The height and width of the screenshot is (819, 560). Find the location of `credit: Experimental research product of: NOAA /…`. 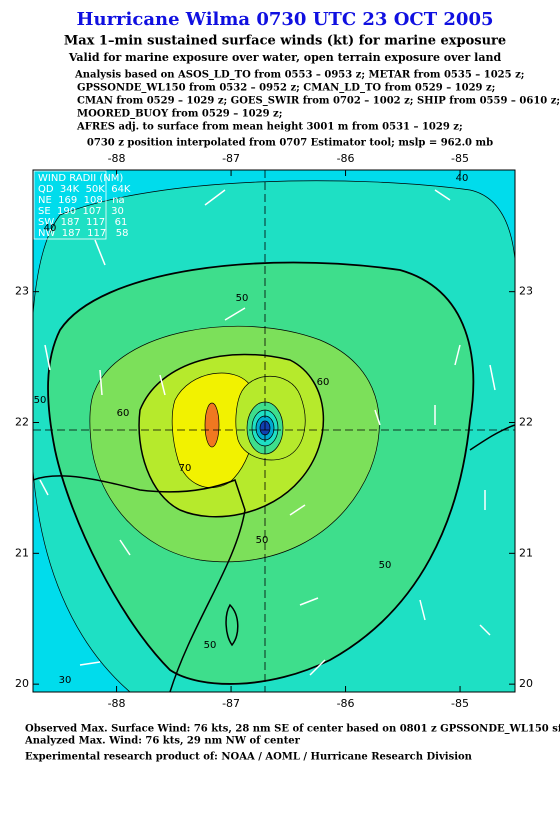

credit: Experimental research product of: NOAA /… is located at coordinates (249, 757).